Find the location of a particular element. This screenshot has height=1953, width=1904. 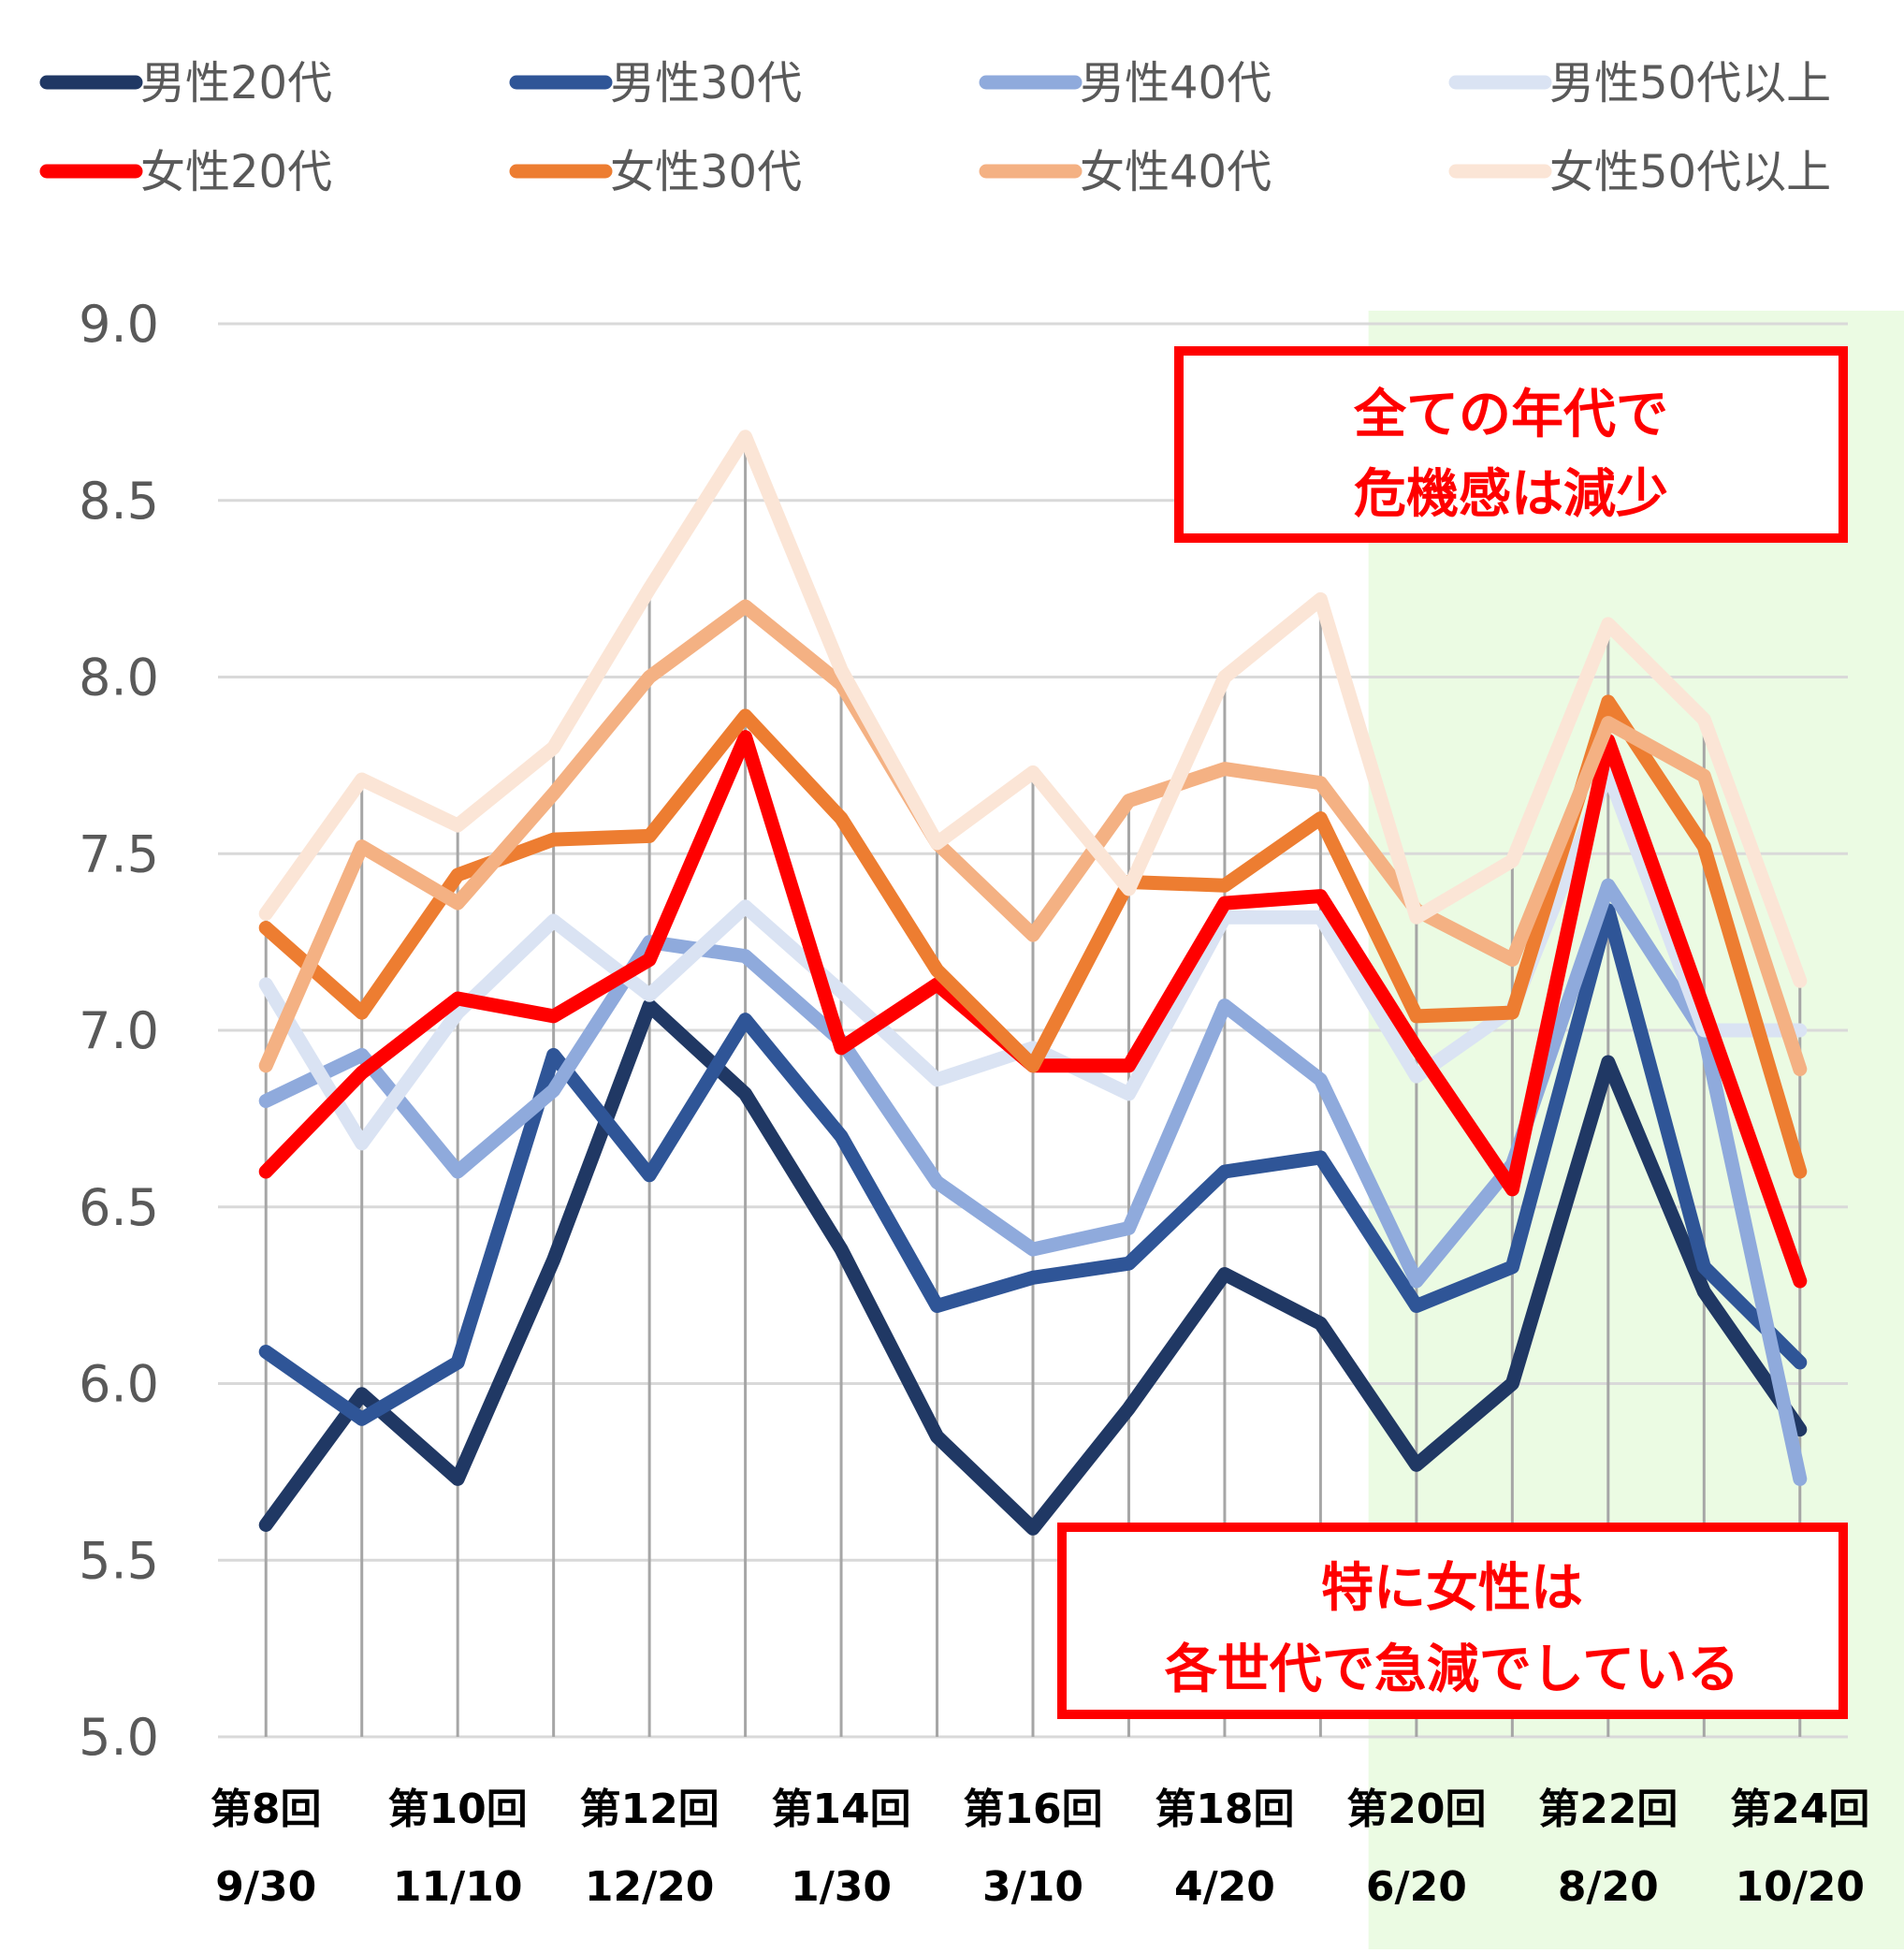

legend-label: 女性20代 is located at coordinates (236, 172).